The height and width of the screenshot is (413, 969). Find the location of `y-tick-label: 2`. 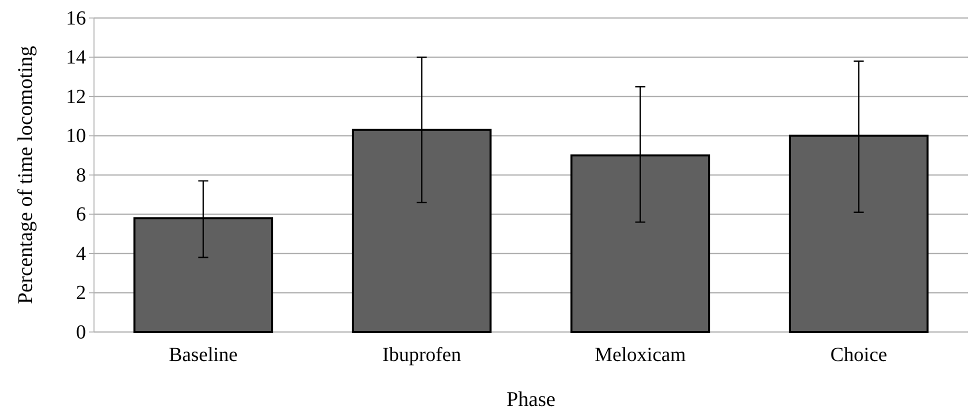

y-tick-label: 2 is located at coordinates (81, 293).